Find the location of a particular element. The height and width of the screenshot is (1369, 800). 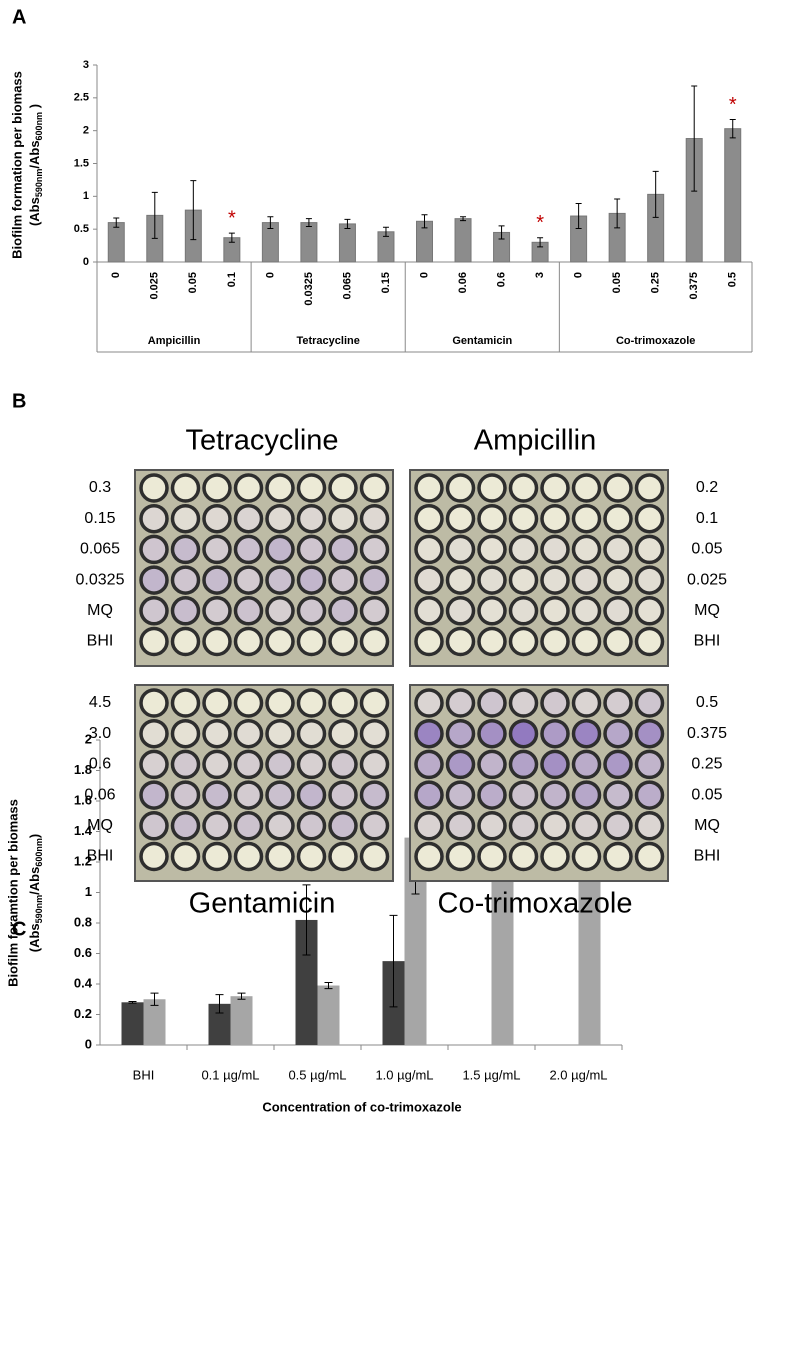

x-tick-label: 0 is located at coordinates (270, 275).